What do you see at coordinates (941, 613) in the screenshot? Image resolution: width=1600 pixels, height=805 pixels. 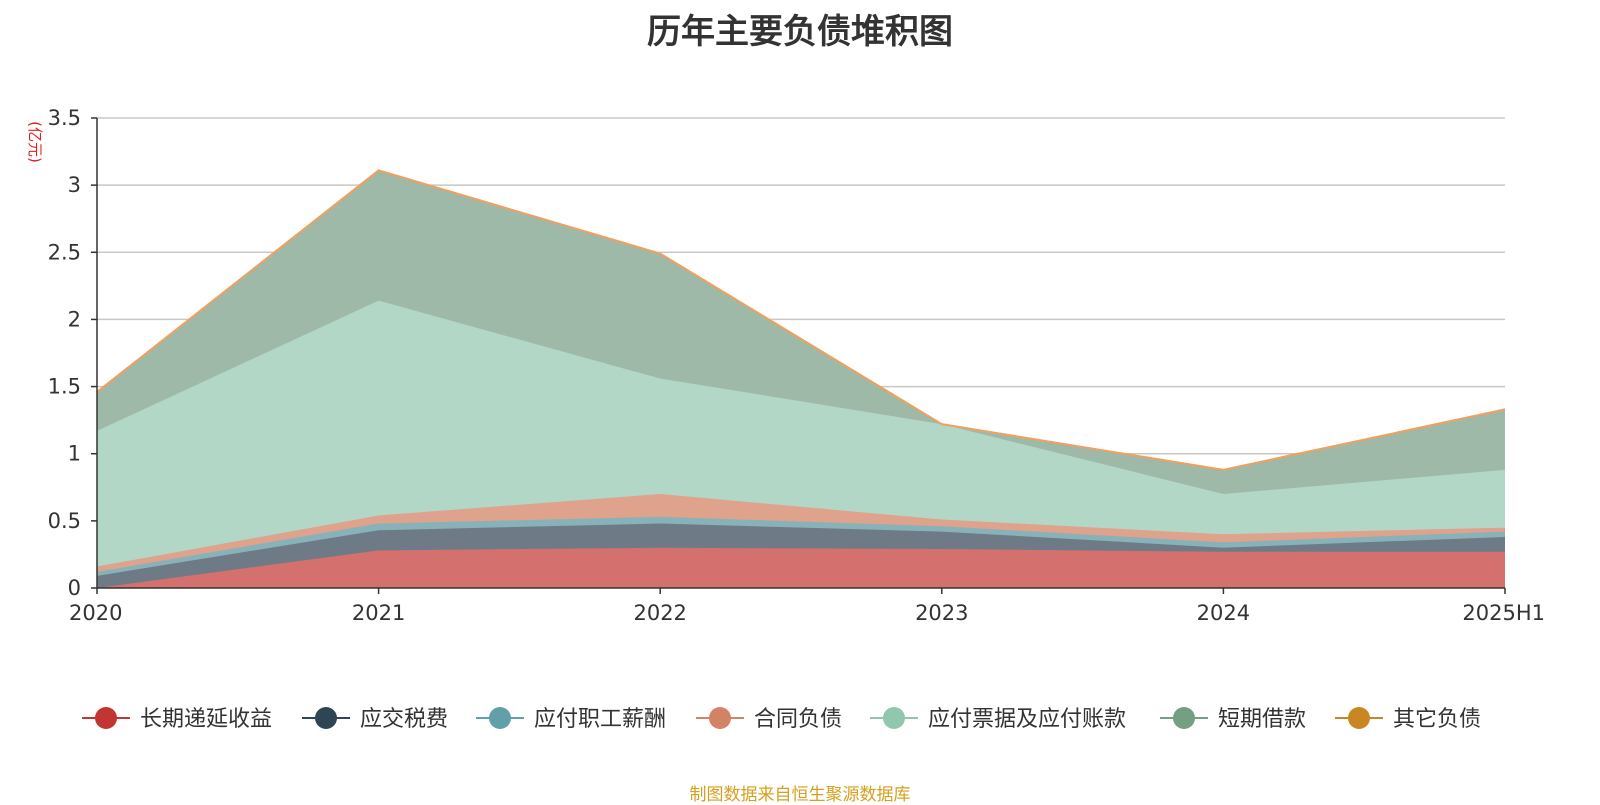 I see `x-tick-label: 2023` at bounding box center [941, 613].